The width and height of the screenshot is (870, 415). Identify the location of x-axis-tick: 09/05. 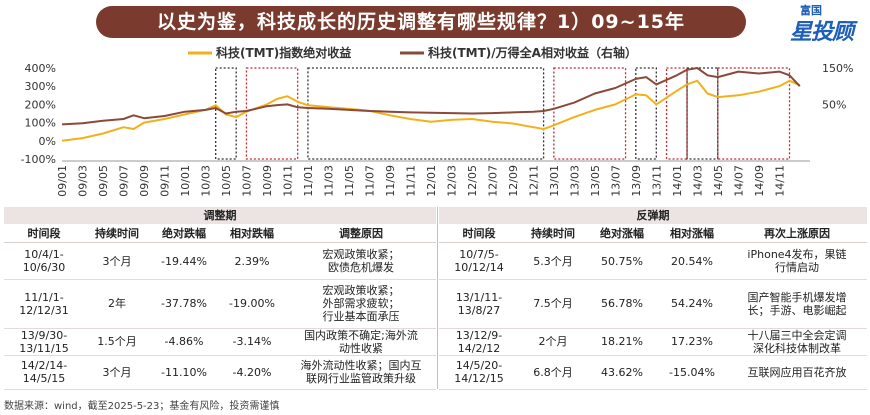
(103, 181).